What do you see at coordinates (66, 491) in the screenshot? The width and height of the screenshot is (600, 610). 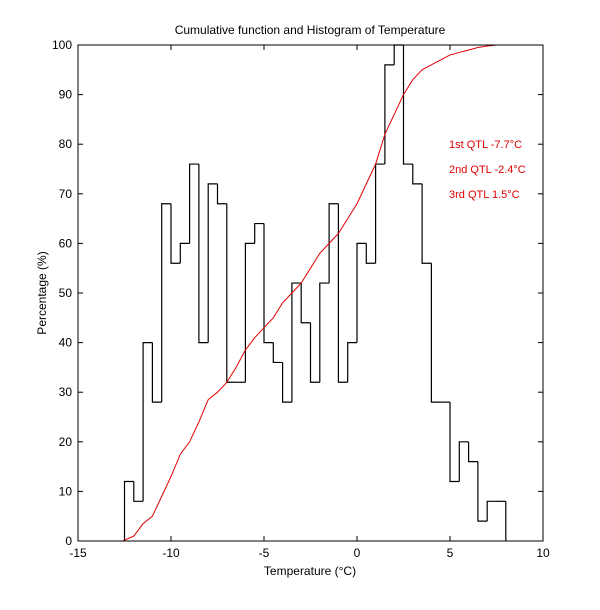 I see `y-tick-label: 10` at bounding box center [66, 491].